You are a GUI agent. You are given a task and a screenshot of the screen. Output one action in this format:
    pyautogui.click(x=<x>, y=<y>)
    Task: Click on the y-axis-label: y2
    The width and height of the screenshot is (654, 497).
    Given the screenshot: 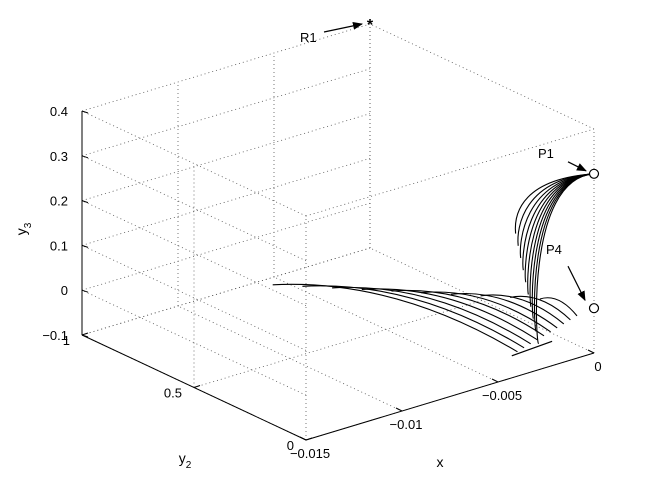 What is the action you would take?
    pyautogui.click(x=185, y=460)
    